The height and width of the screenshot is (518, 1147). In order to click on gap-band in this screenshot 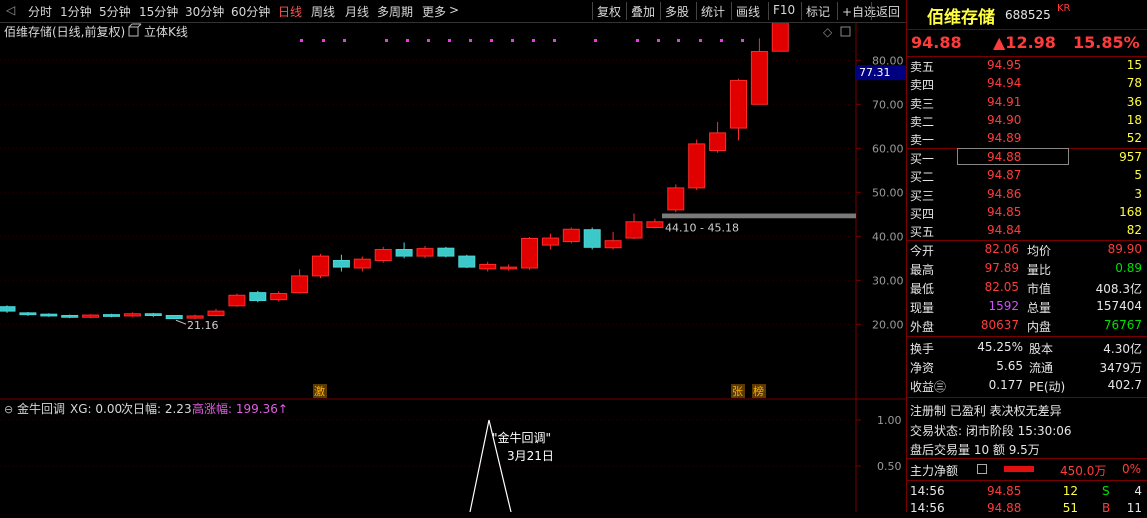, I will do `click(759, 216)`.